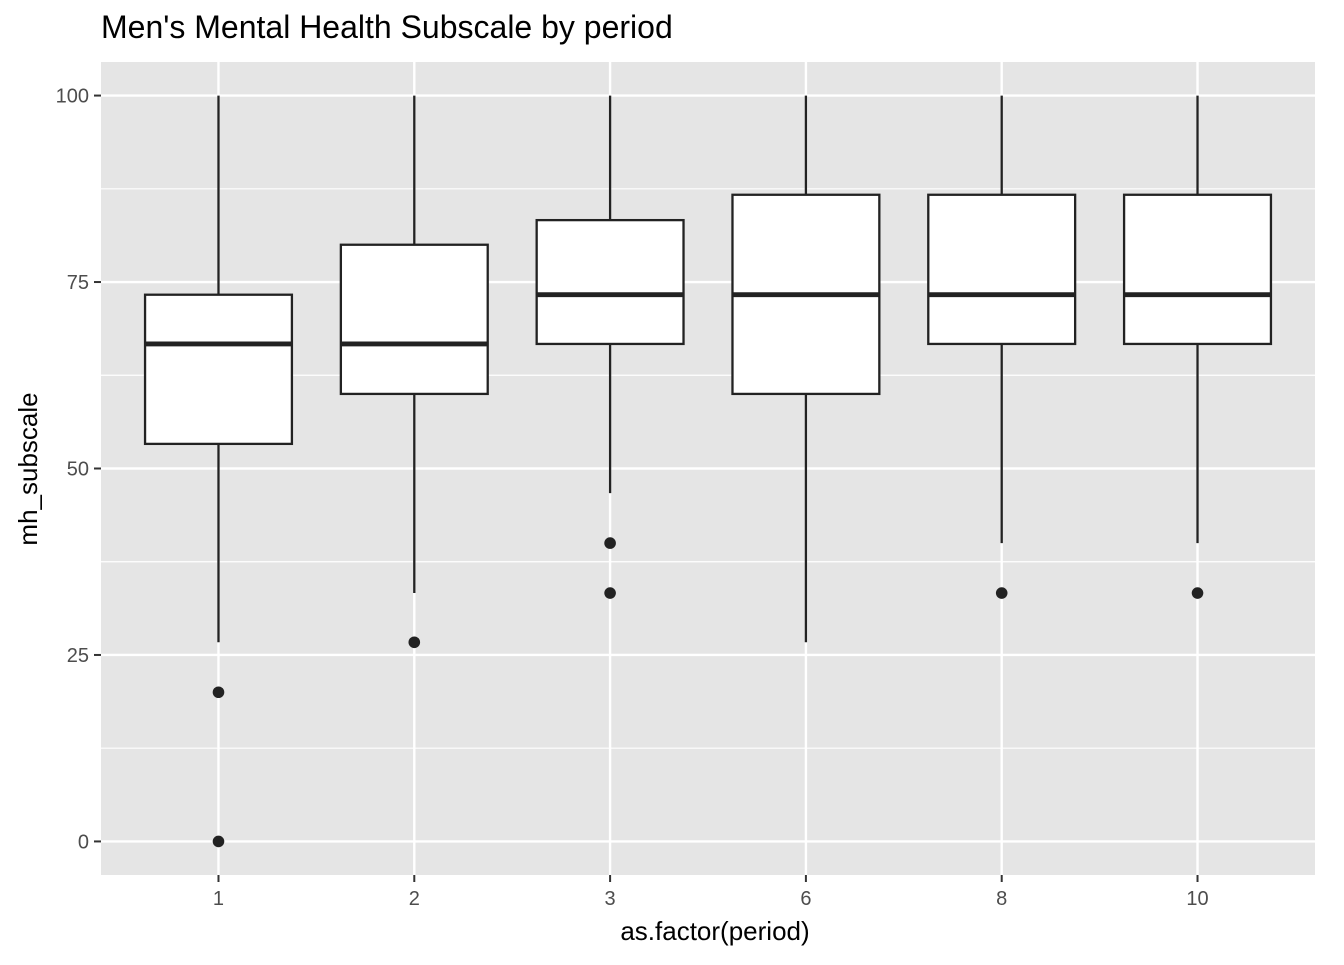 The image size is (1344, 965). What do you see at coordinates (1001, 899) in the screenshot?
I see `x-tick-label: 8` at bounding box center [1001, 899].